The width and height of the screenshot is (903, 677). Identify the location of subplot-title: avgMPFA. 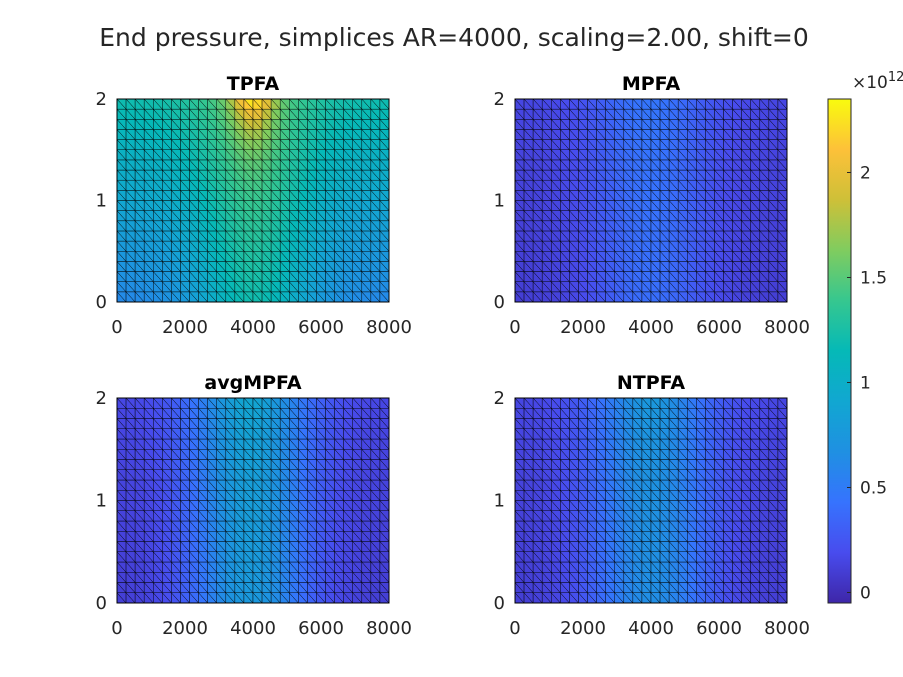
(252, 383).